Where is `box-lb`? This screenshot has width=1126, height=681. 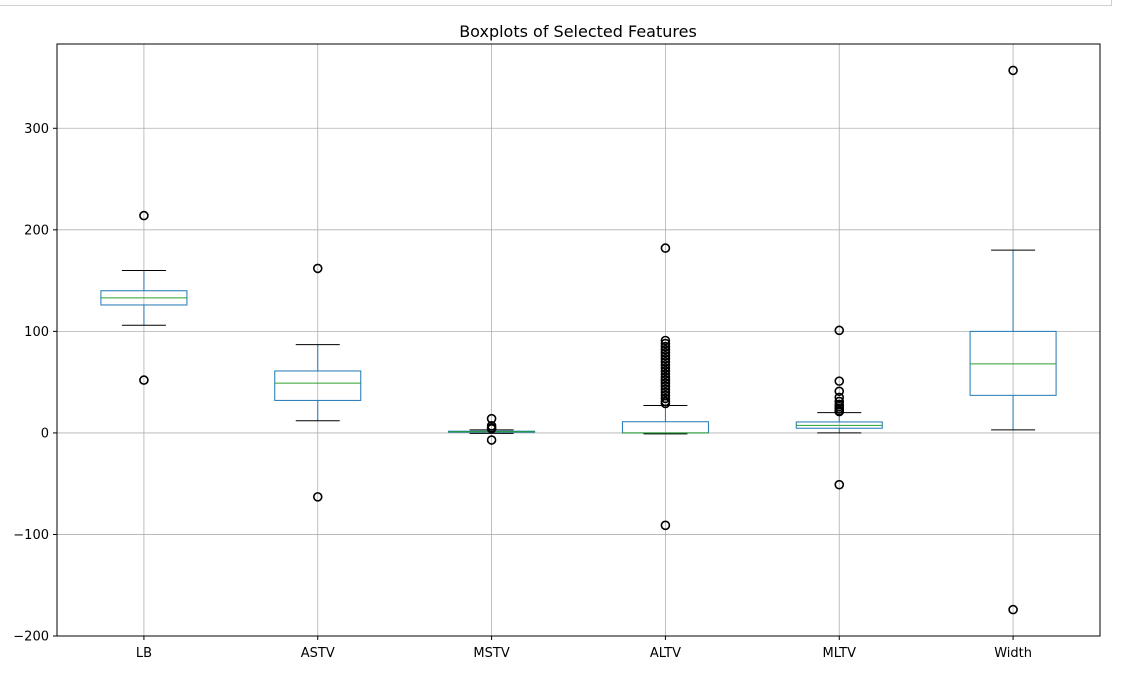 box-lb is located at coordinates (144, 297).